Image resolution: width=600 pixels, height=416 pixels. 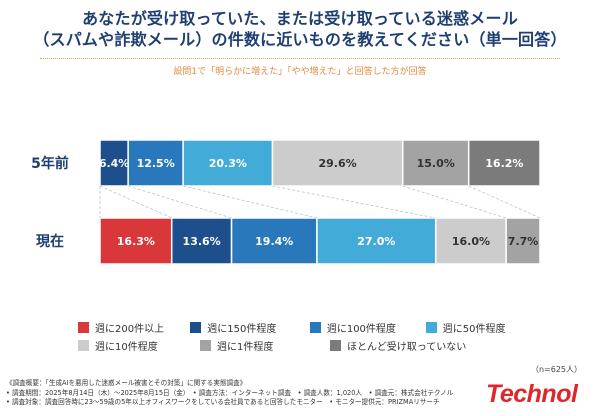 What do you see at coordinates (376, 241) in the screenshot?
I see `data-label: 27.0%` at bounding box center [376, 241].